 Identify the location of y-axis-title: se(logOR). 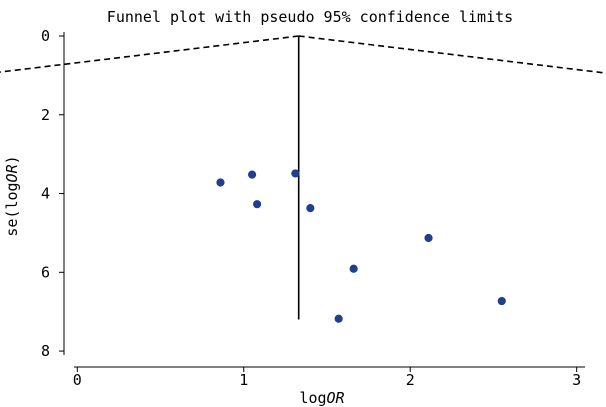
(12, 195).